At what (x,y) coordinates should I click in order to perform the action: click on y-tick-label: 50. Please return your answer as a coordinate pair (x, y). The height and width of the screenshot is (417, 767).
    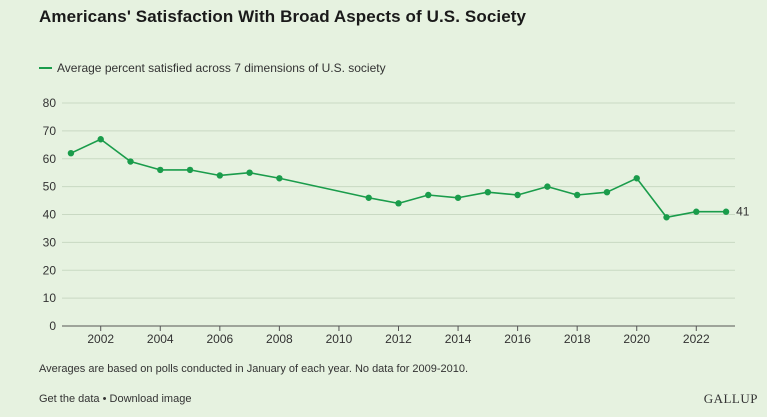
    Looking at the image, I should click on (50, 187).